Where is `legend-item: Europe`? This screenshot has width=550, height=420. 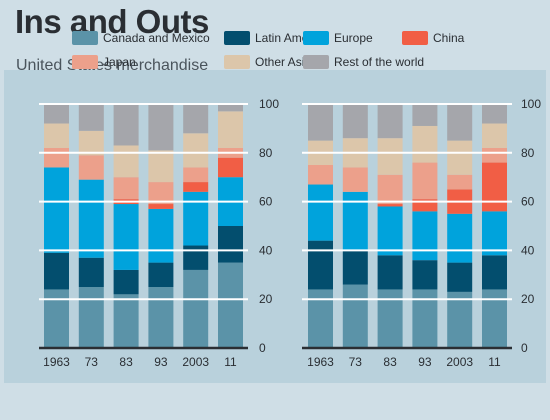 legend-item: Europe is located at coordinates (338, 38).